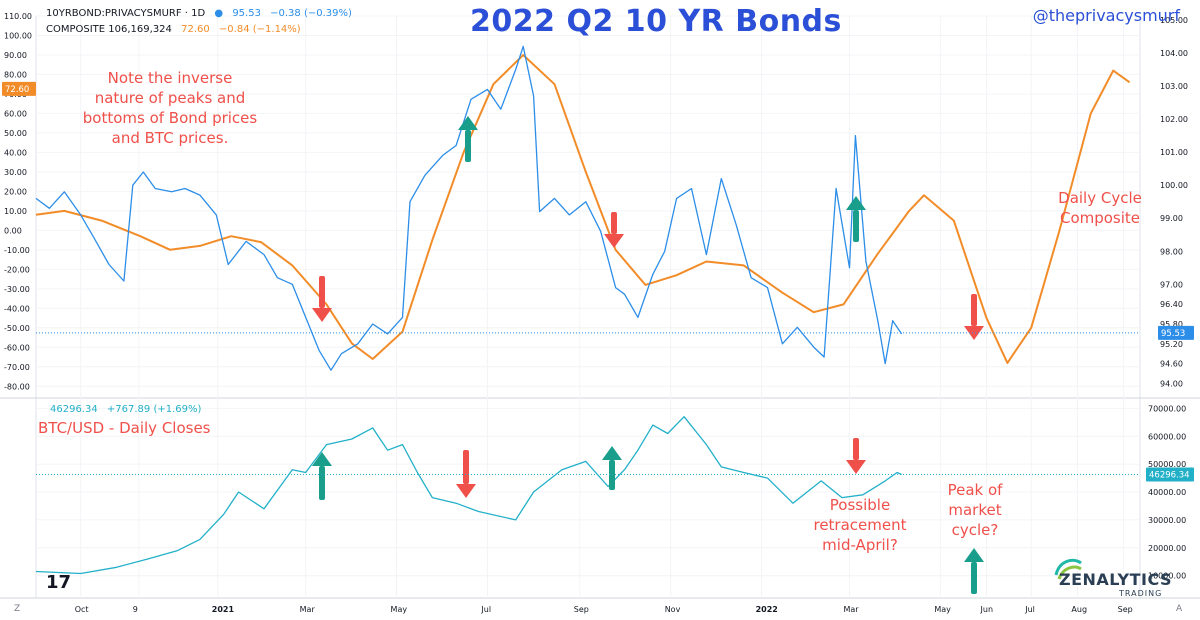 This screenshot has height=620, width=1200. I want to click on zenalytics-logo: ZENALYTICS TRADING, so click(1112, 577).